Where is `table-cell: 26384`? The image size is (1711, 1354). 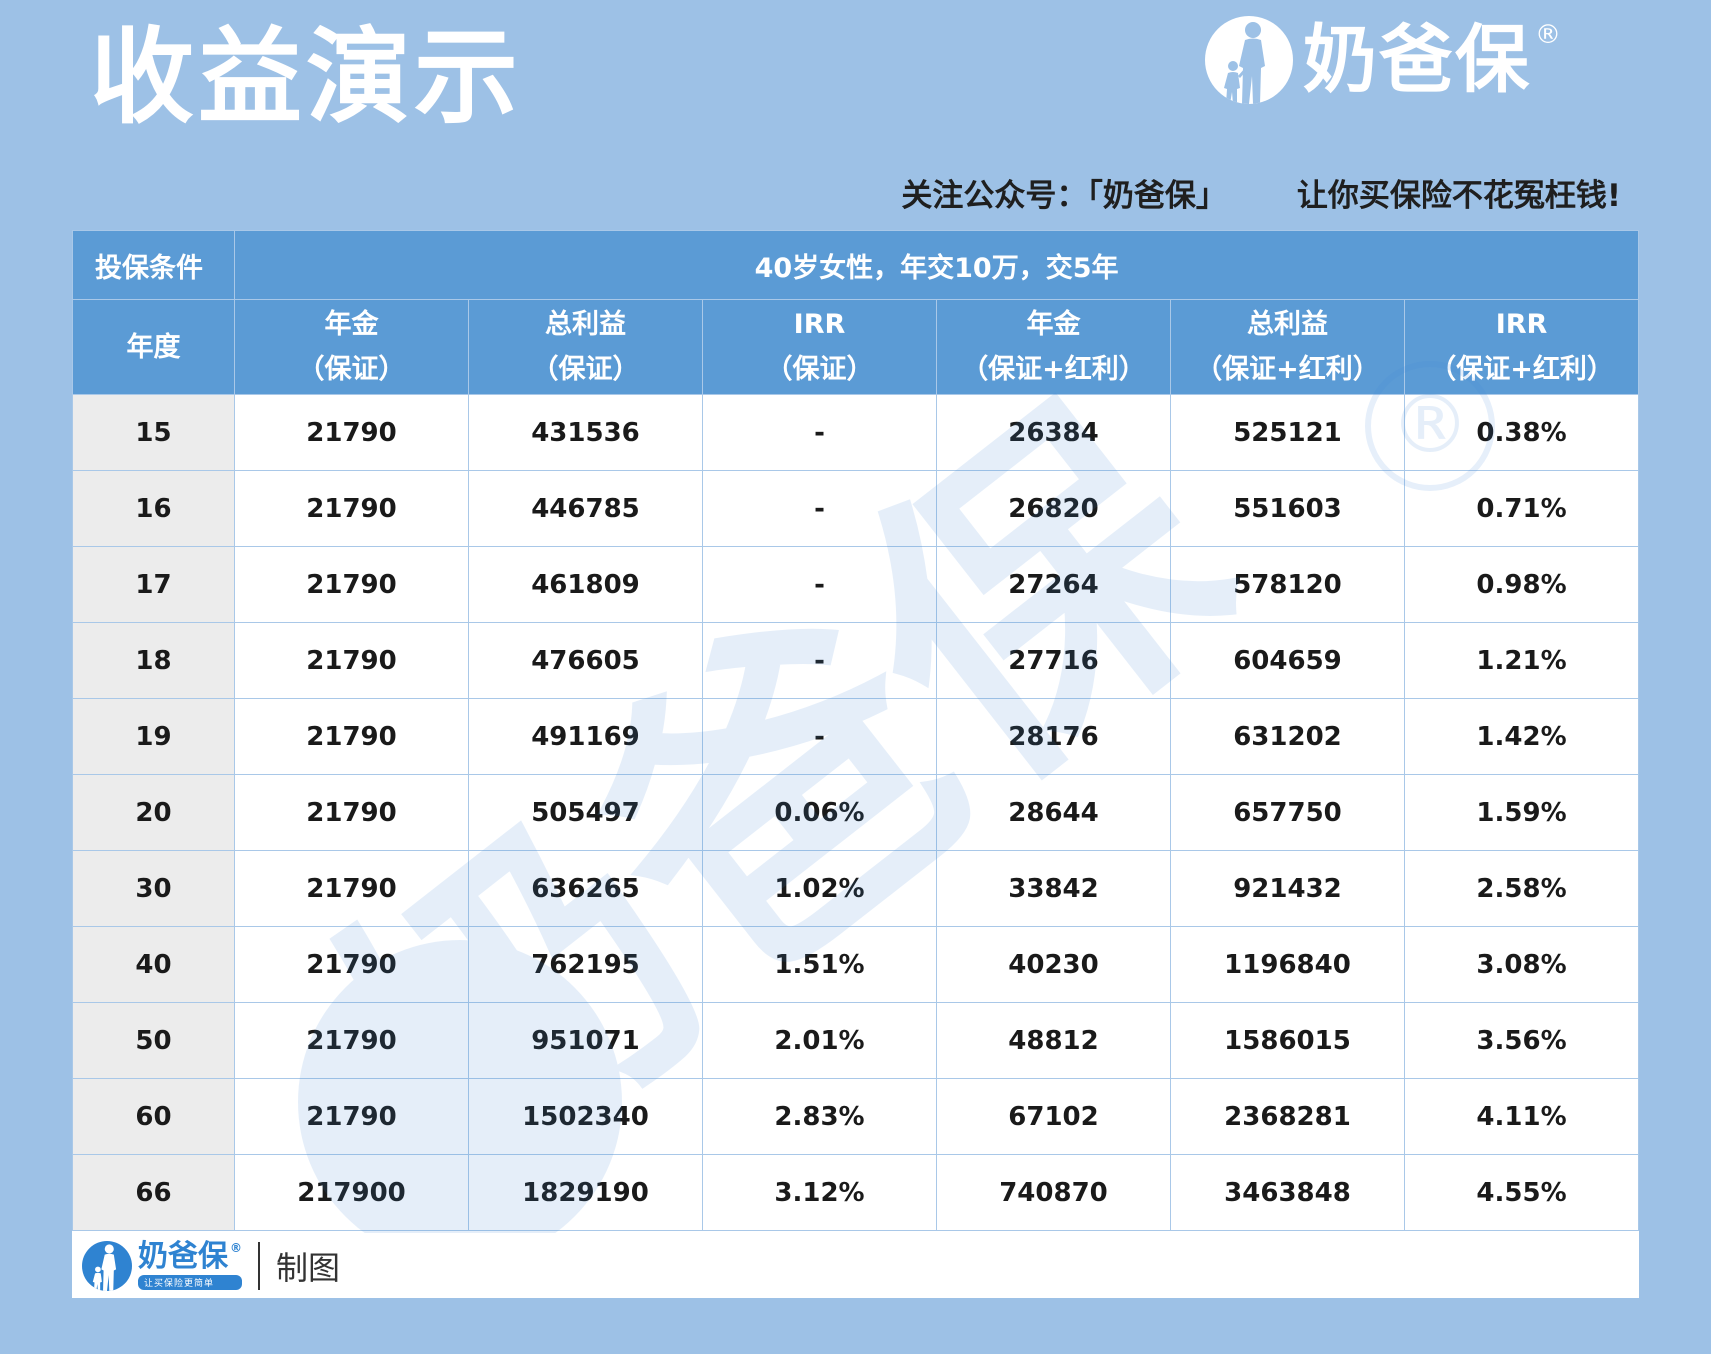
table-cell: 26384 is located at coordinates (1053, 432).